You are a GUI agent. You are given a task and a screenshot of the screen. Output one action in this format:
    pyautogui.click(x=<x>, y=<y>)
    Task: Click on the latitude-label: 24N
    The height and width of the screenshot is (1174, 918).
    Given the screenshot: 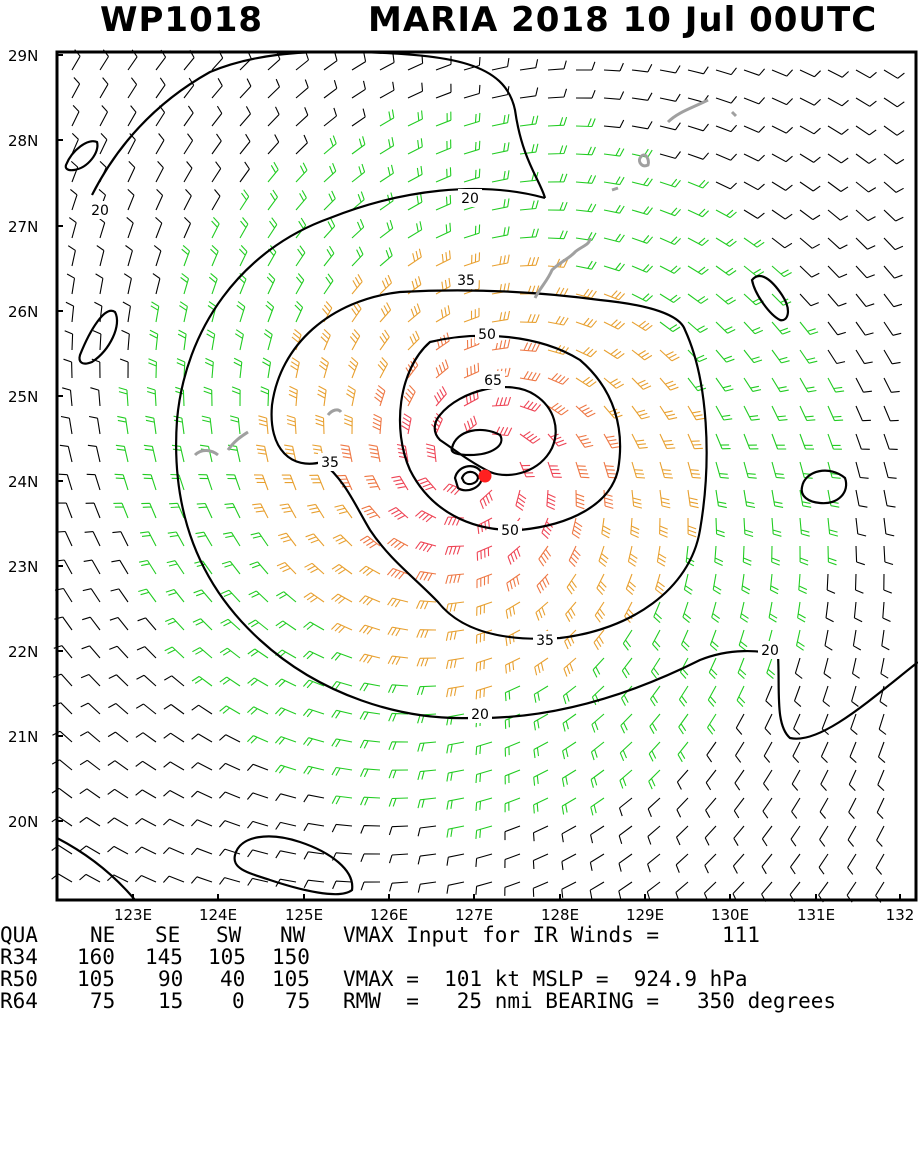 What is the action you would take?
    pyautogui.click(x=23, y=482)
    